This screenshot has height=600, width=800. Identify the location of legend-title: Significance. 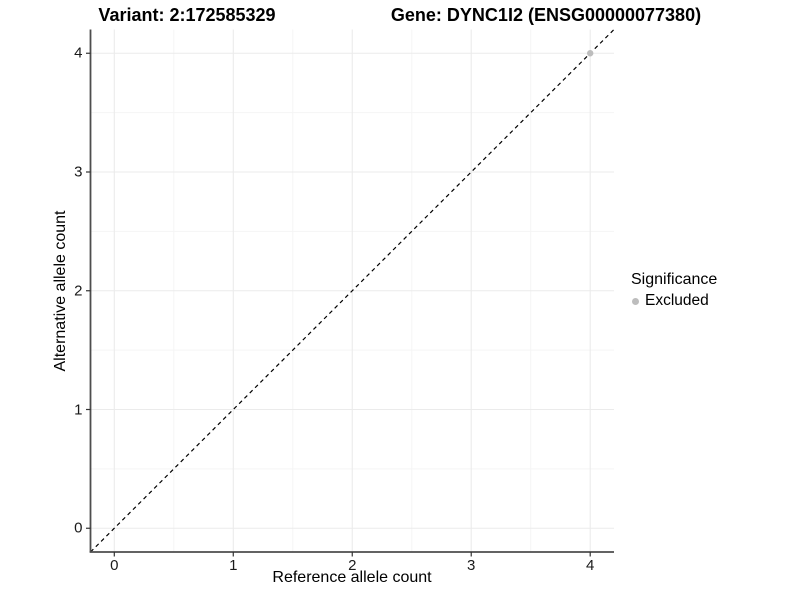
(674, 279).